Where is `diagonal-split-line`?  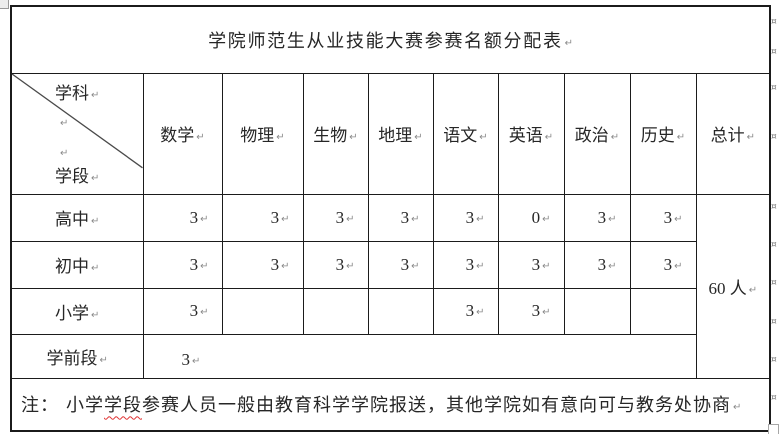
diagonal-split-line is located at coordinates (77, 121).